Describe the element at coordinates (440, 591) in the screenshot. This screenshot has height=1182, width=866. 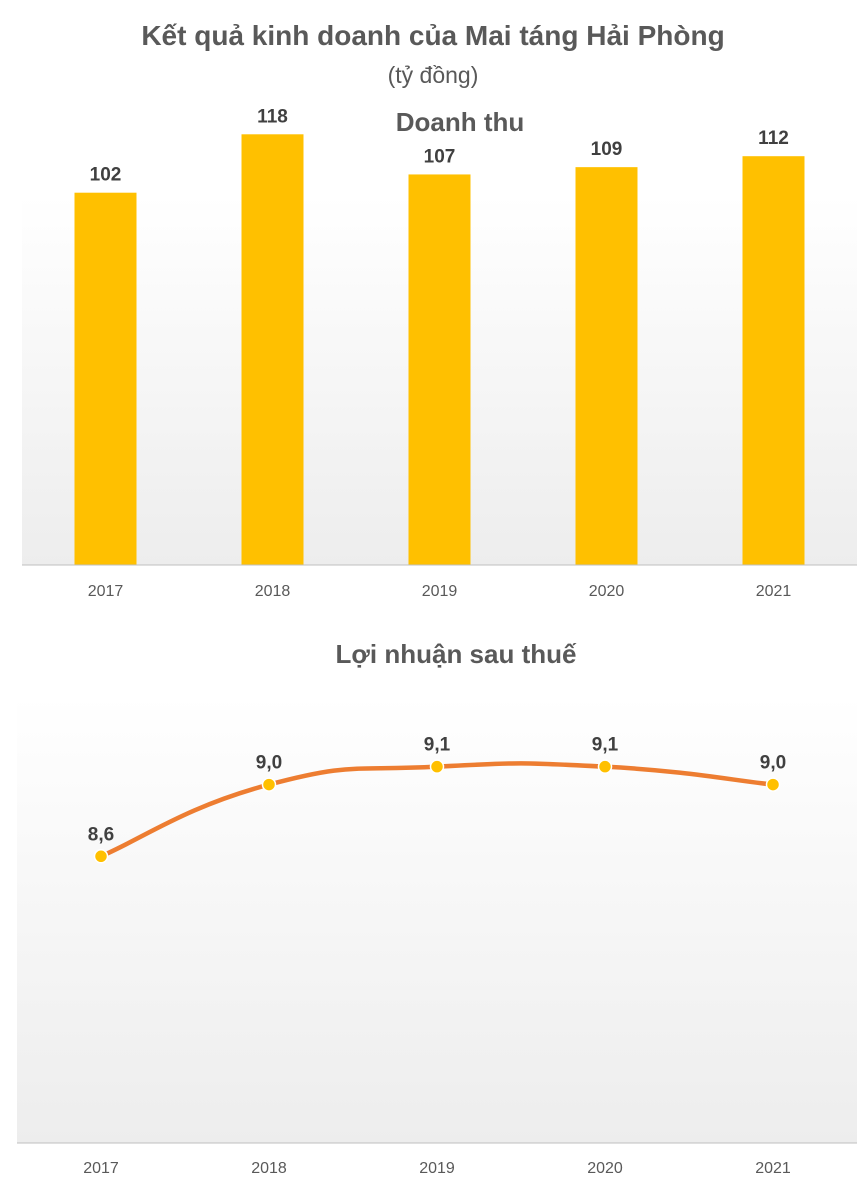
I see `revenue-x-tick-label: 2019` at that location.